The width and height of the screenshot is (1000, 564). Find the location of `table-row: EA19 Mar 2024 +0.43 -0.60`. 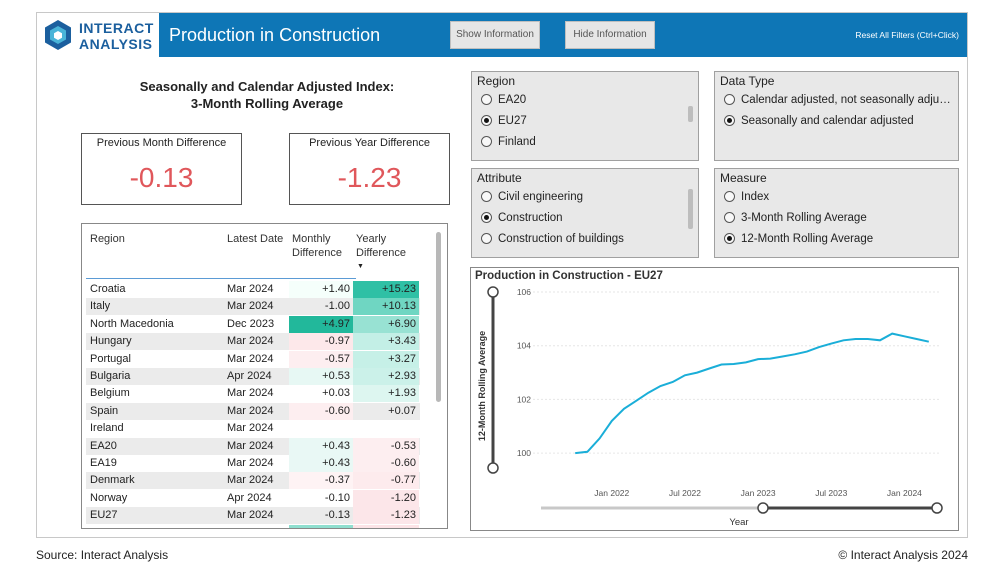

table-row: EA19 Mar 2024 +0.43 -0.60 is located at coordinates (253, 463).